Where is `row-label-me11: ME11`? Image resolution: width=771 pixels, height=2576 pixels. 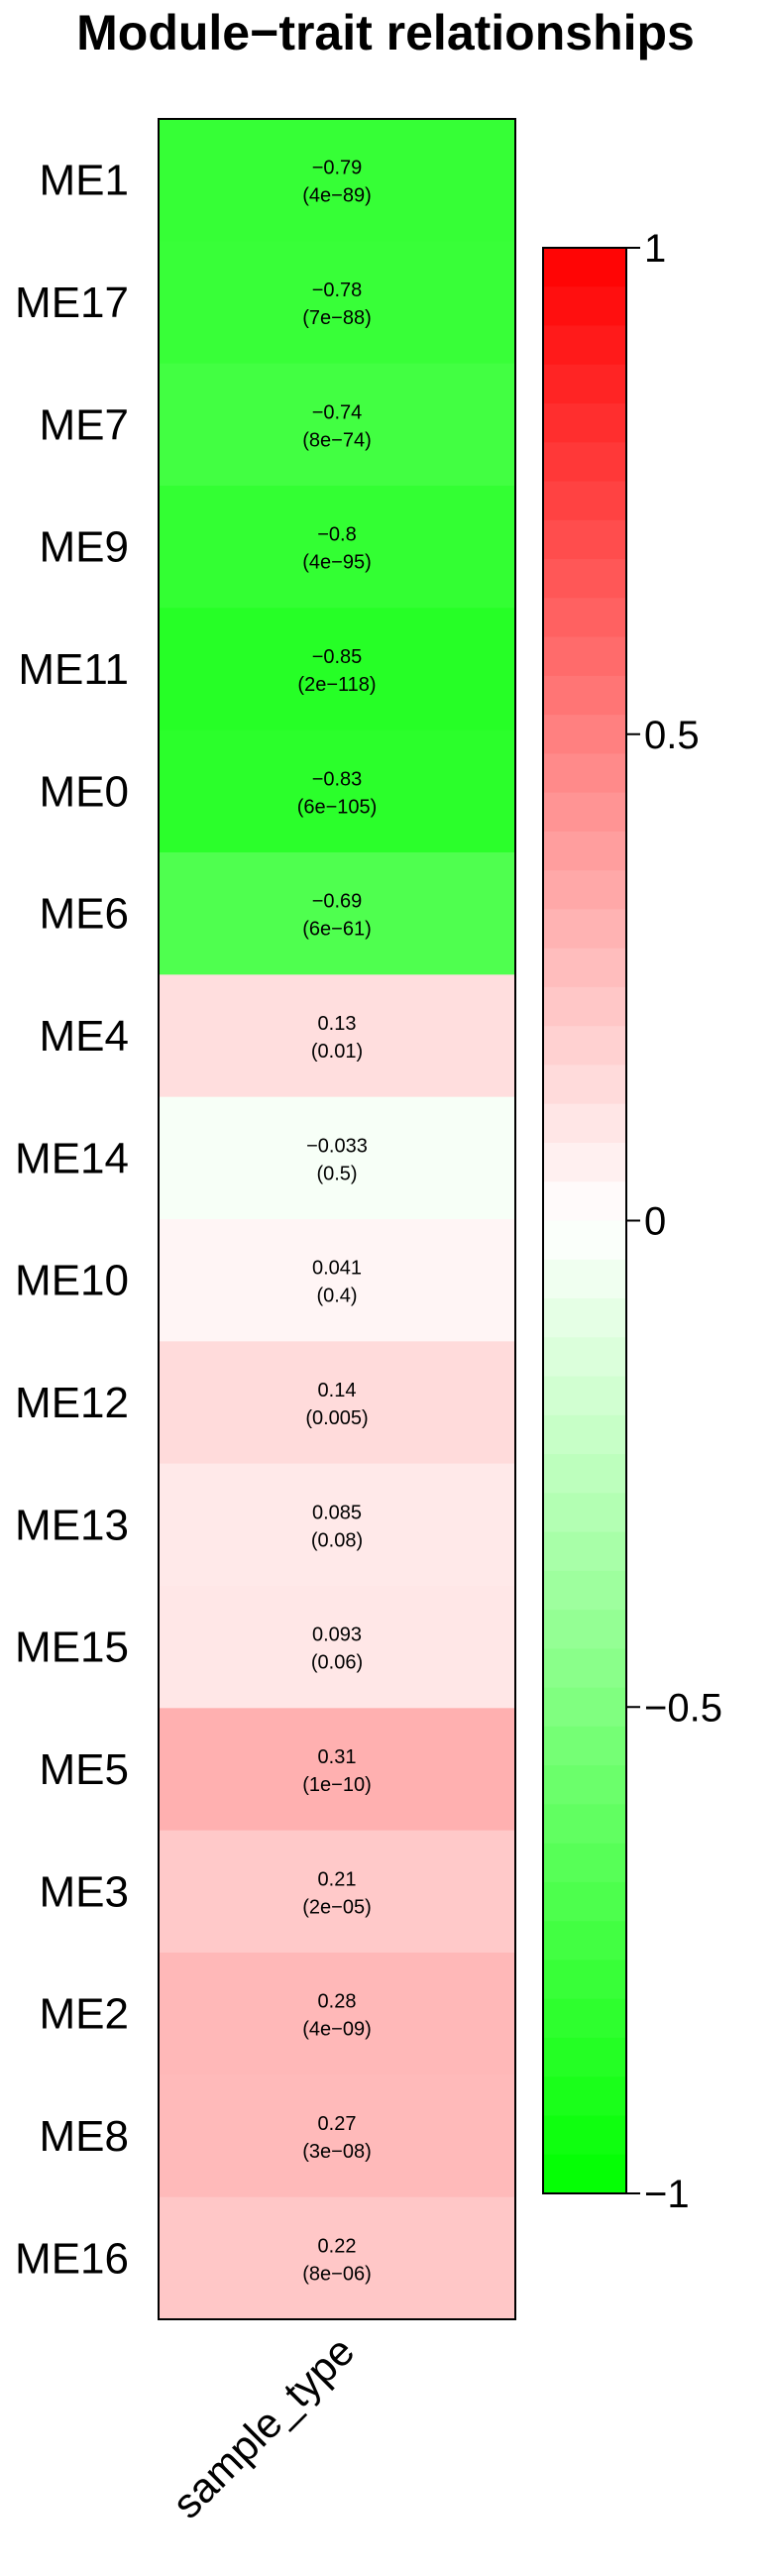
row-label-me11: ME11 is located at coordinates (73, 669).